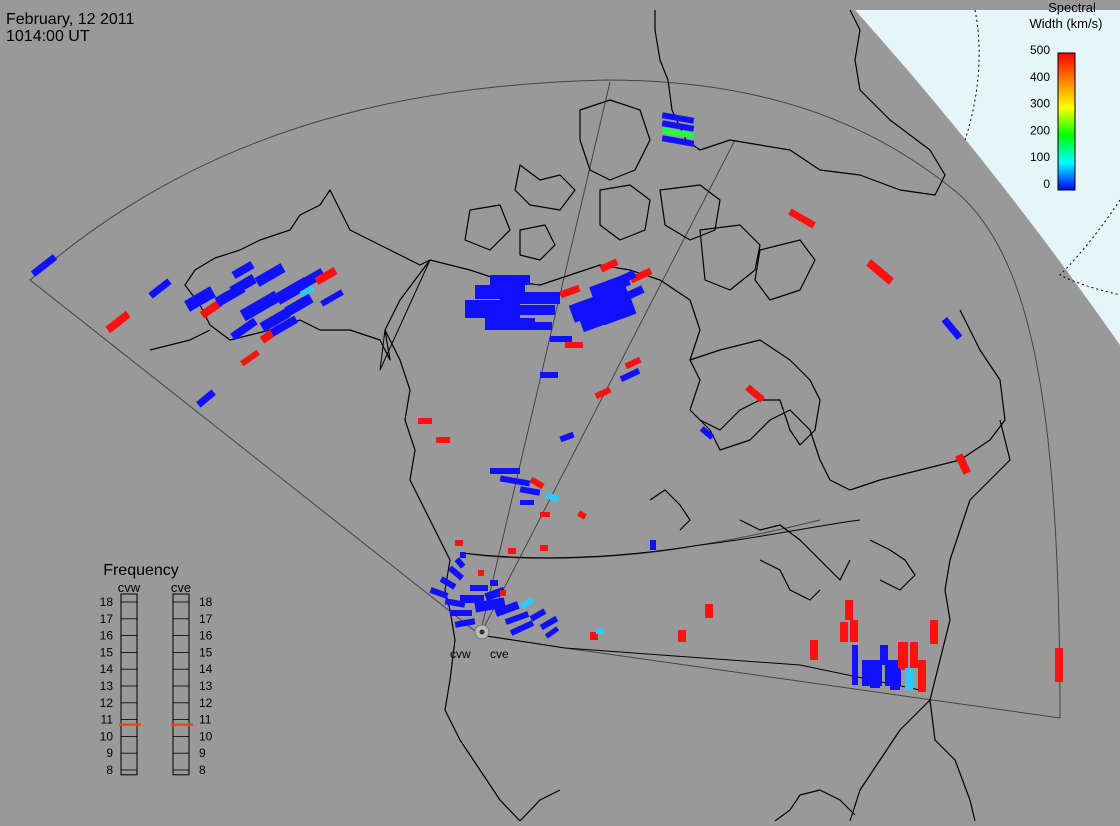  What do you see at coordinates (1040, 104) in the screenshot?
I see `colorbar-tick-label: 300` at bounding box center [1040, 104].